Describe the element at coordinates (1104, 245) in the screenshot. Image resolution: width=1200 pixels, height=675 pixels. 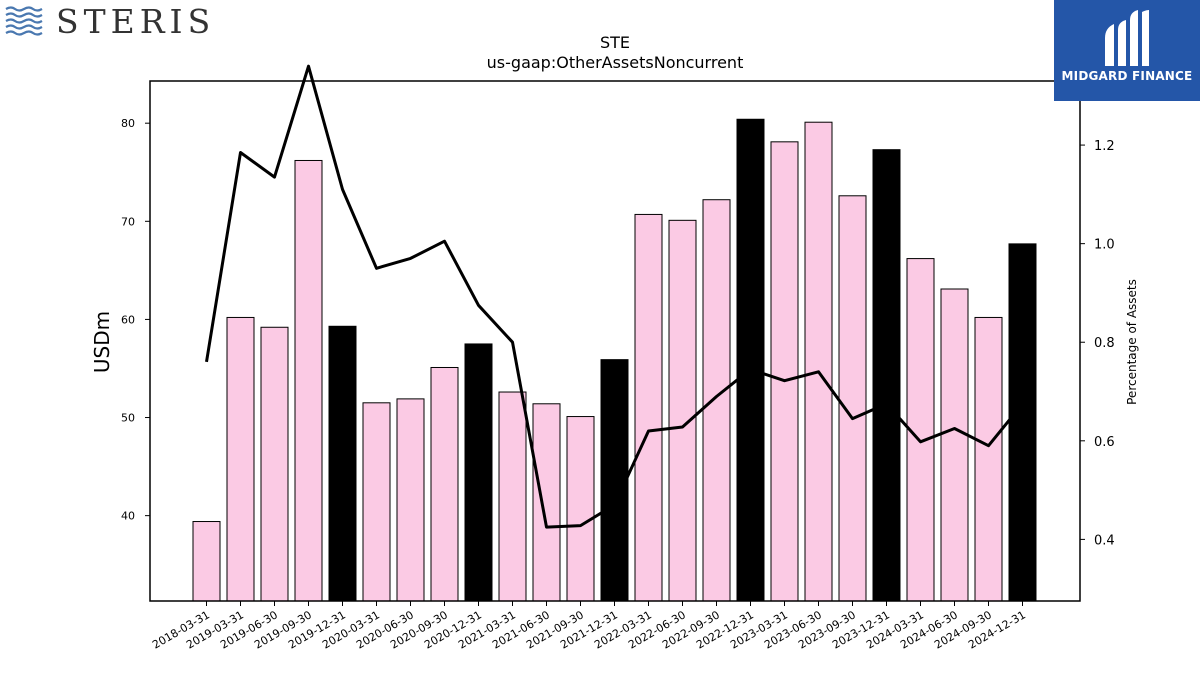
I see `y2-tick-label: 1.0` at that location.